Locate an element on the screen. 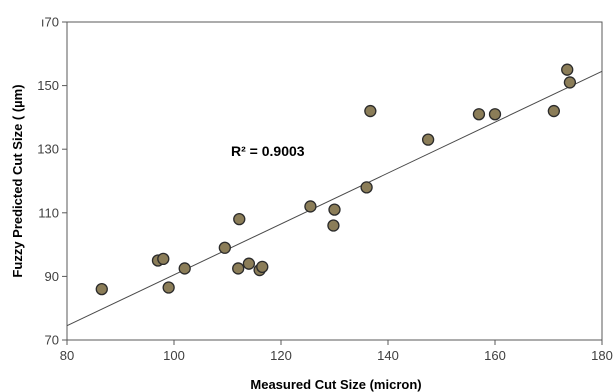 Image resolution: width=614 pixels, height=392 pixels. y-tick-label: ı70 is located at coordinates (50, 22).